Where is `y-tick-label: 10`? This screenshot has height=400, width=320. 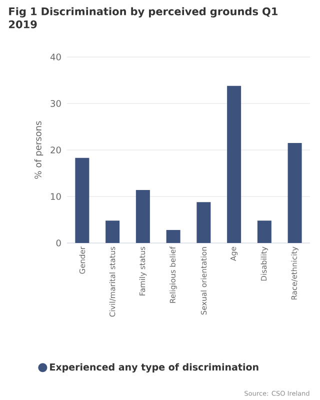 y-tick-label: 10 is located at coordinates (56, 196).